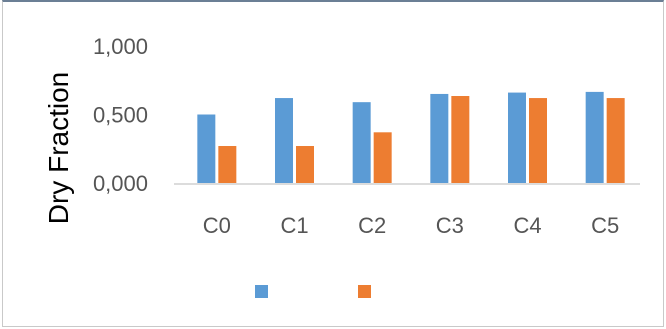  What do you see at coordinates (460, 139) in the screenshot?
I see `bar-series-2-C3` at bounding box center [460, 139].